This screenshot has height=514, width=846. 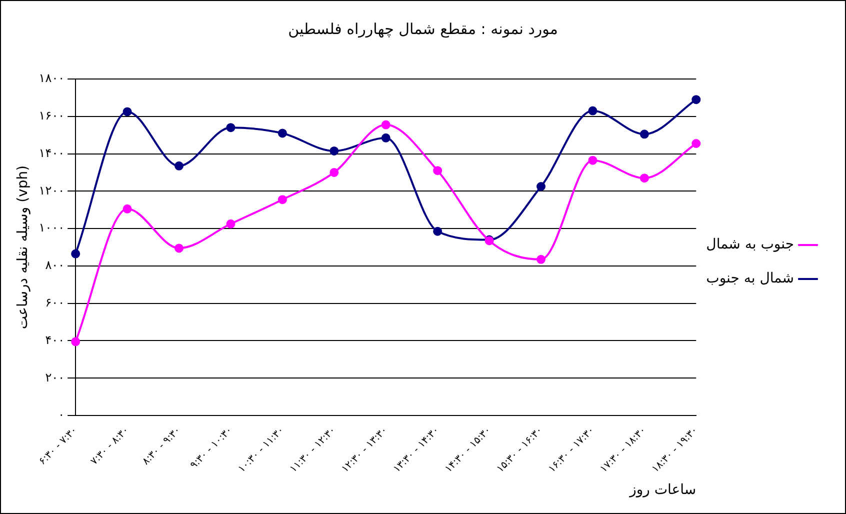 What do you see at coordinates (313, 449) in the screenshot?
I see `x-tick-label: ۱۱:۳۰ - ۱۲:۳۰` at bounding box center [313, 449].